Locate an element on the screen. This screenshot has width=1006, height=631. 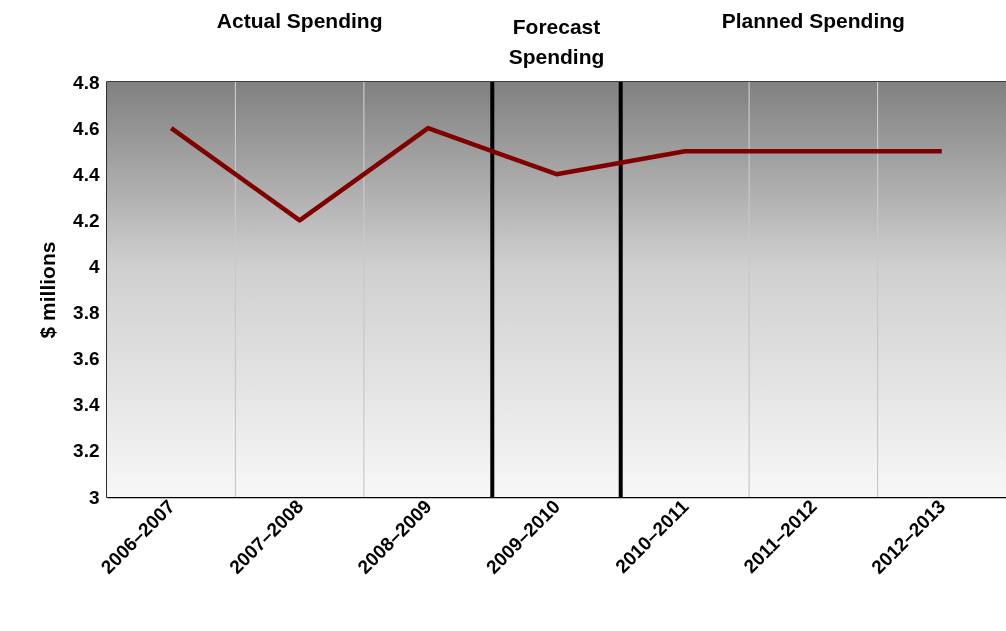
y-axis-title: $ millions is located at coordinates (48, 290).